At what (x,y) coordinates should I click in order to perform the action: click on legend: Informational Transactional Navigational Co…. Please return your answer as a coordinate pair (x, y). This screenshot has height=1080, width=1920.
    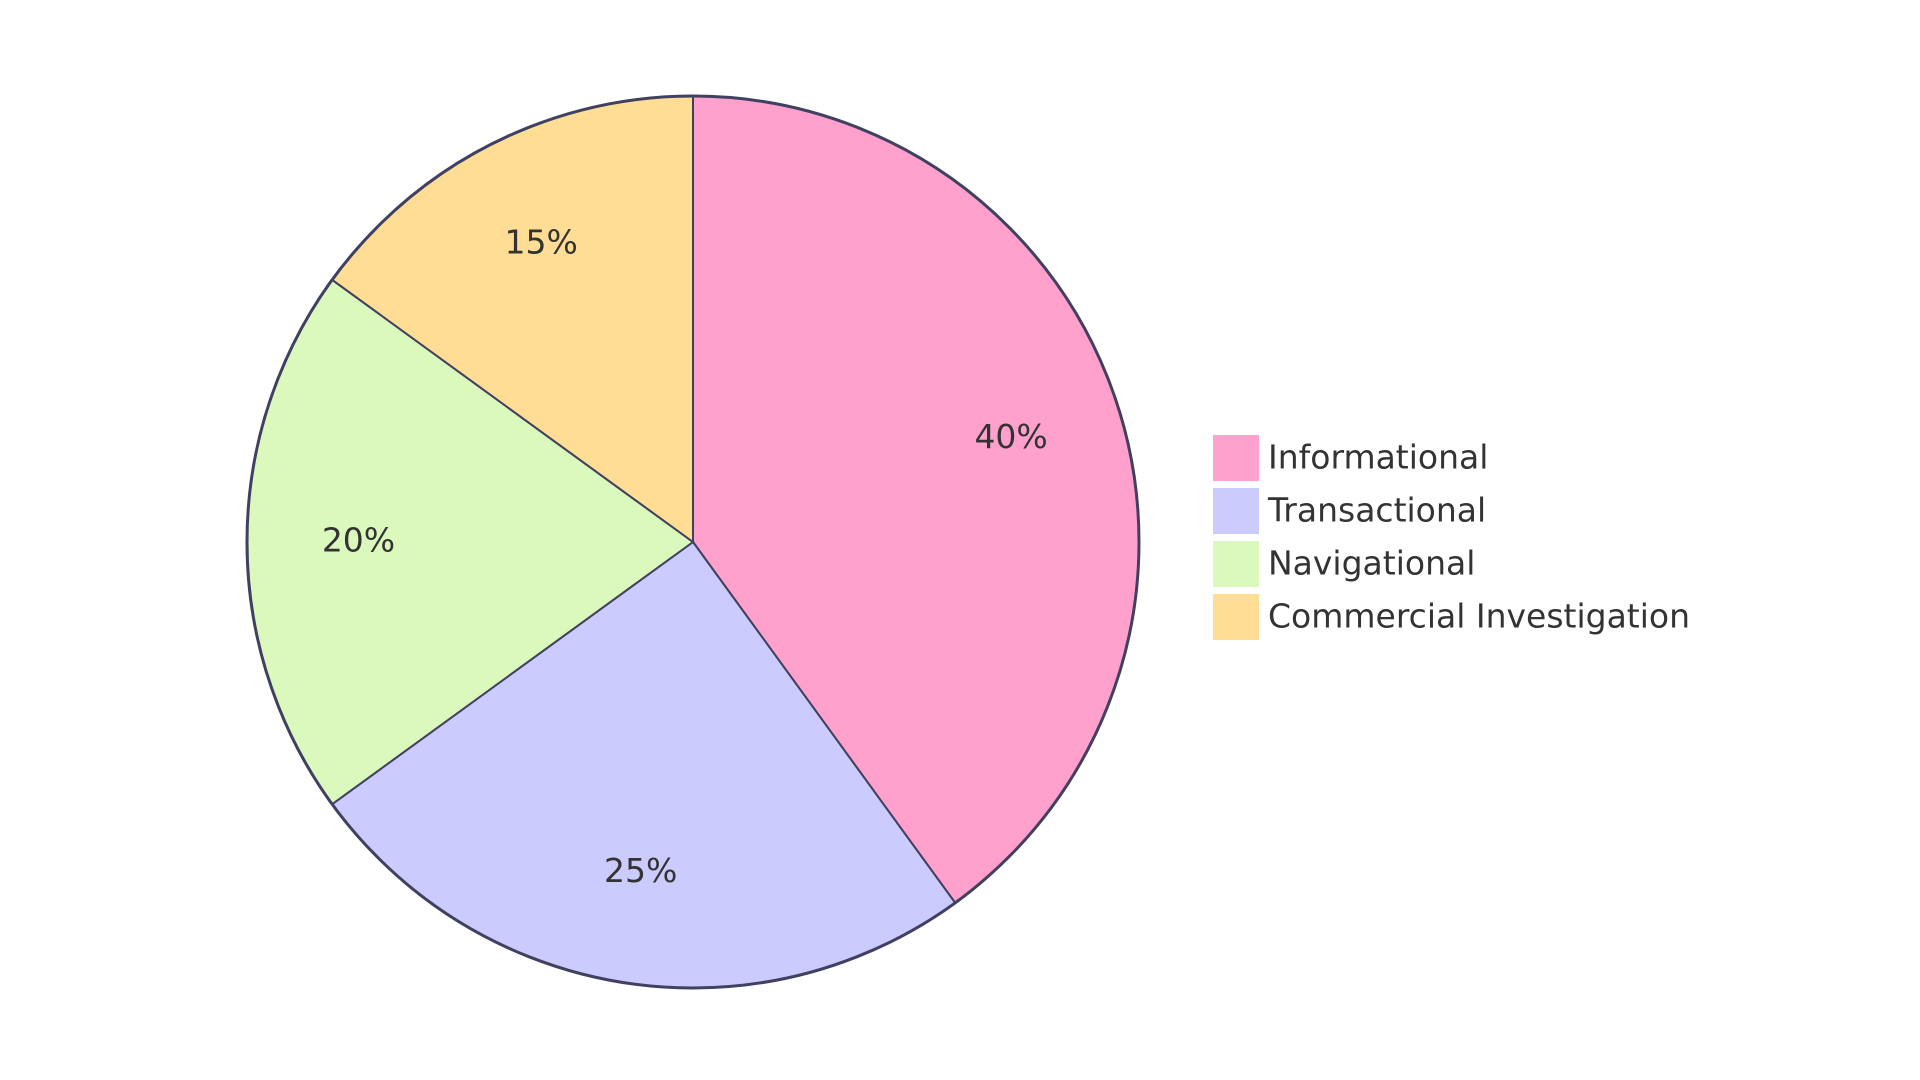
    Looking at the image, I should click on (1451, 537).